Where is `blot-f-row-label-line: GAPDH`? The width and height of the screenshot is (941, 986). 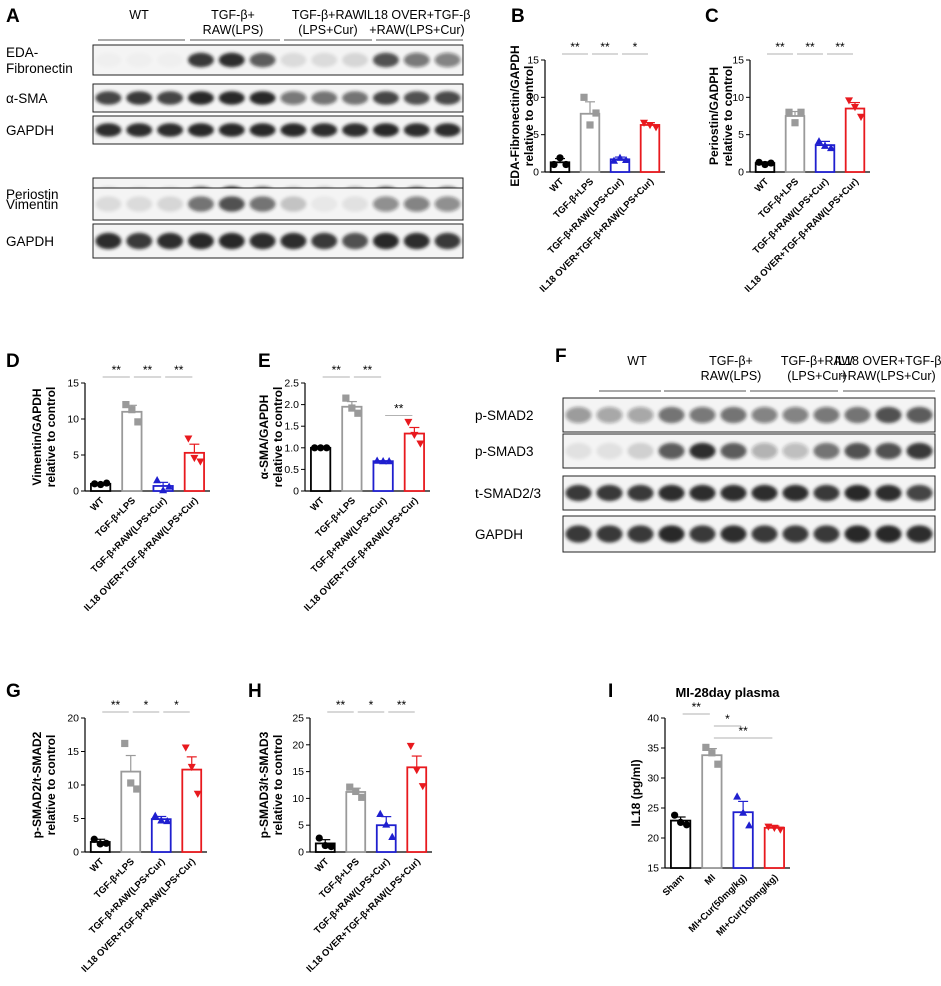 blot-f-row-label-line: GAPDH is located at coordinates (499, 534).